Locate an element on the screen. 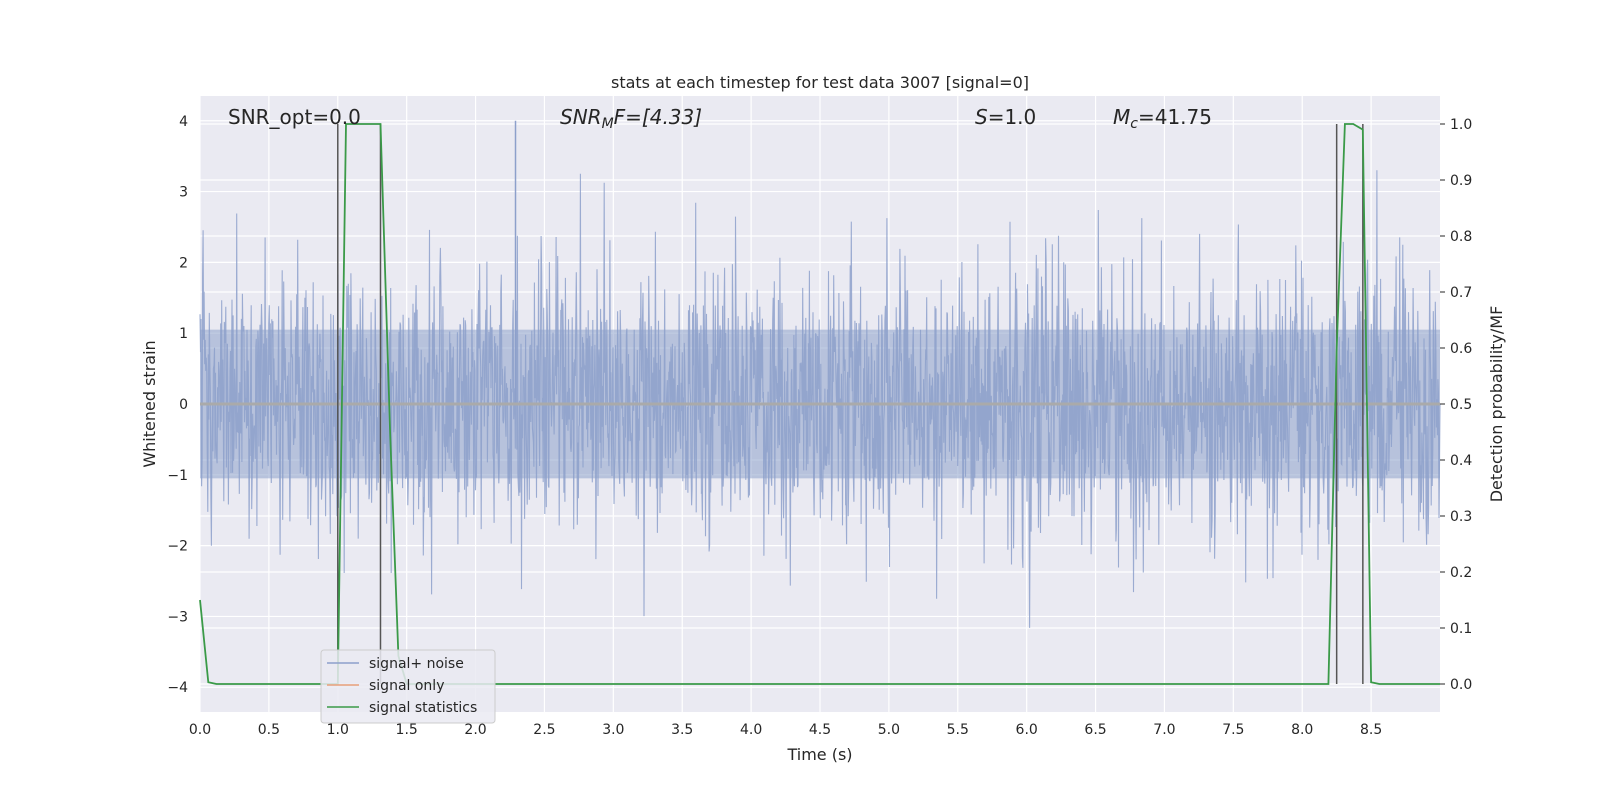 The width and height of the screenshot is (1600, 800). legend-label-signal-only: signal only is located at coordinates (406, 686).